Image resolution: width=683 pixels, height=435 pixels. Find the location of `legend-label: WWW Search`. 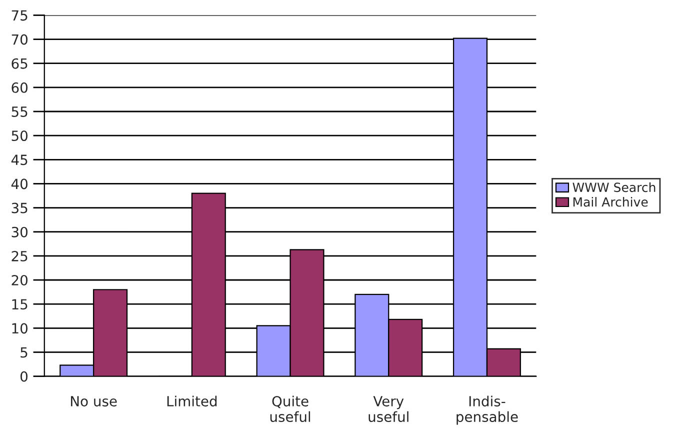

legend-label: WWW Search is located at coordinates (614, 187).